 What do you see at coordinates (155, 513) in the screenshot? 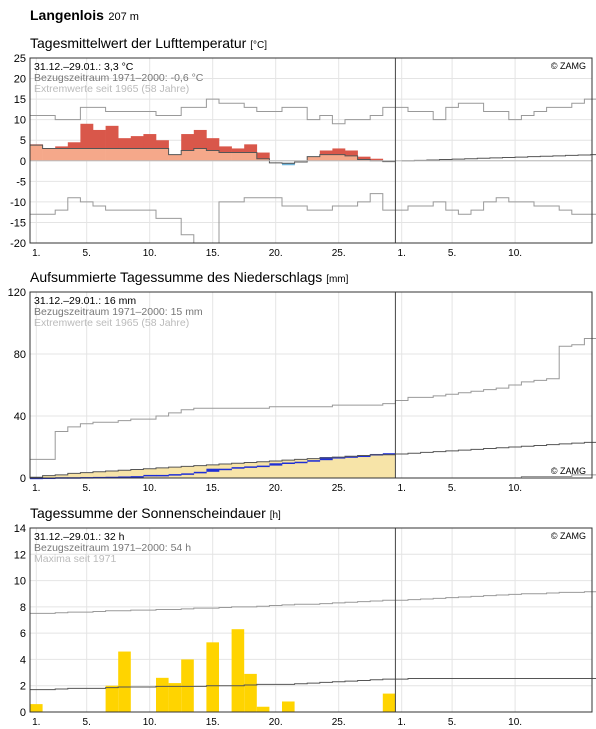
I see `chart-title: Tagessumme der Sonnenscheindauer [h]` at bounding box center [155, 513].